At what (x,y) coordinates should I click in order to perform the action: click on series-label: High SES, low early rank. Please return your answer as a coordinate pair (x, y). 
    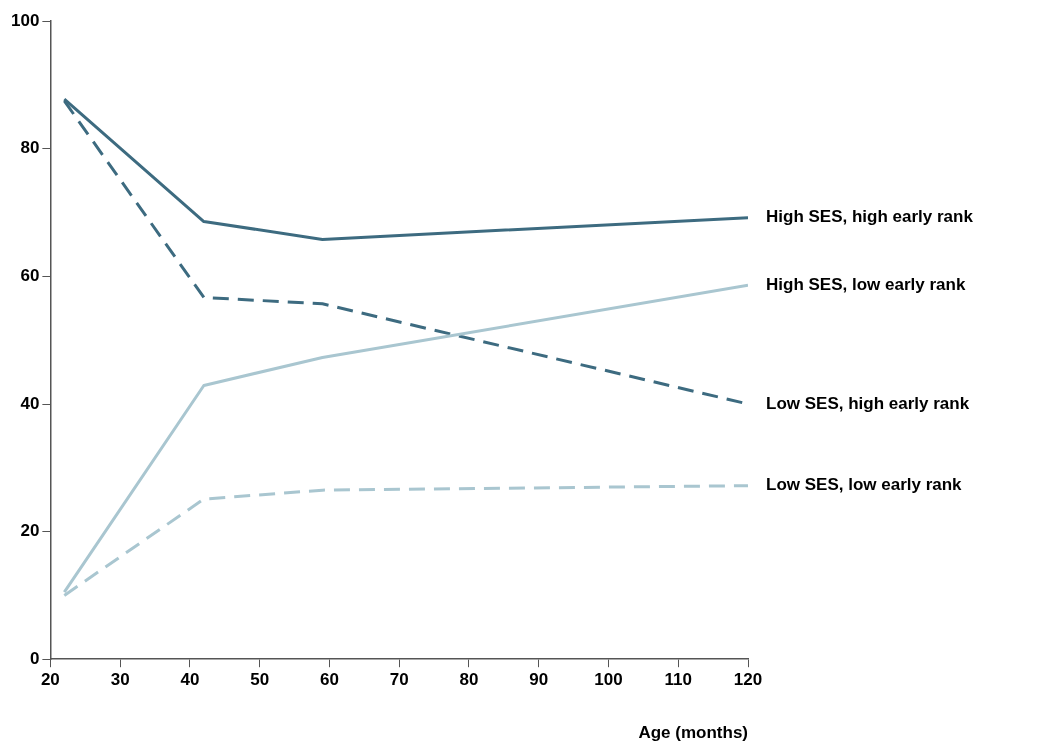
    Looking at the image, I should click on (866, 285).